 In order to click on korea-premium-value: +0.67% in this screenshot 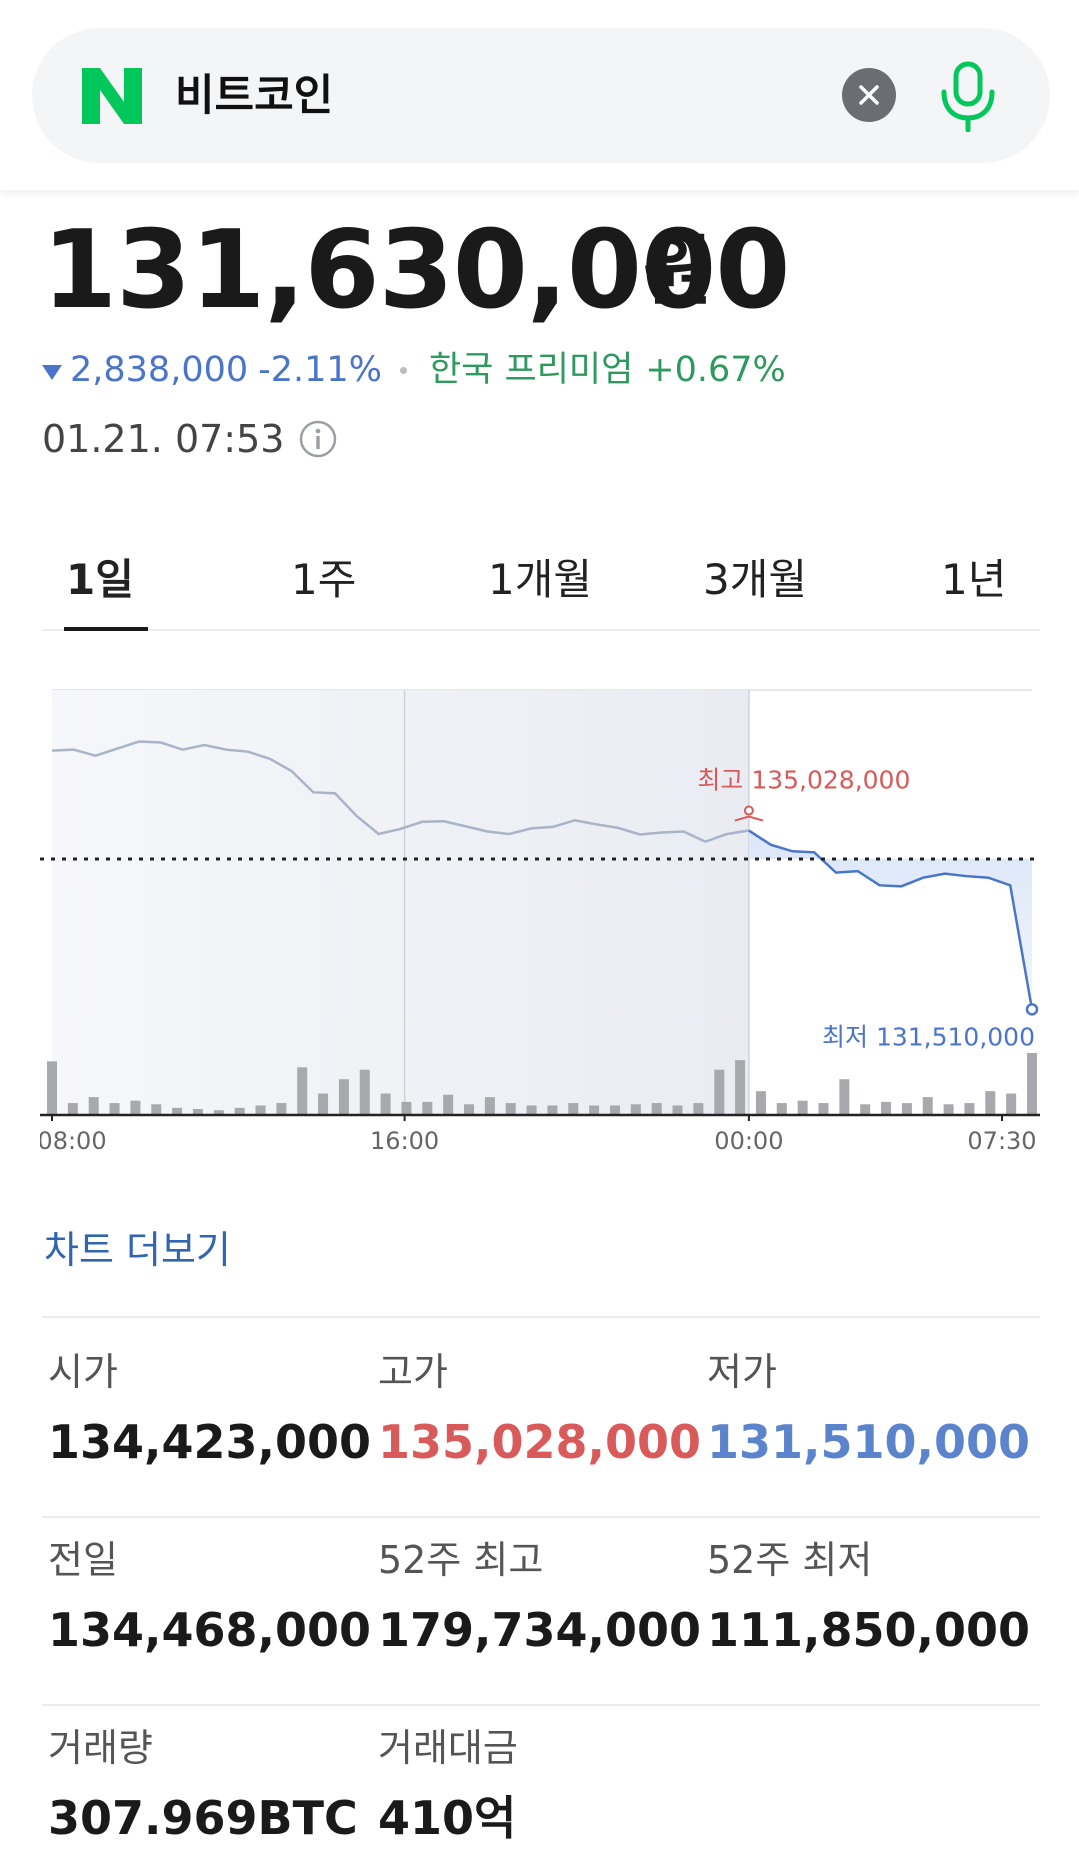, I will do `click(715, 370)`.